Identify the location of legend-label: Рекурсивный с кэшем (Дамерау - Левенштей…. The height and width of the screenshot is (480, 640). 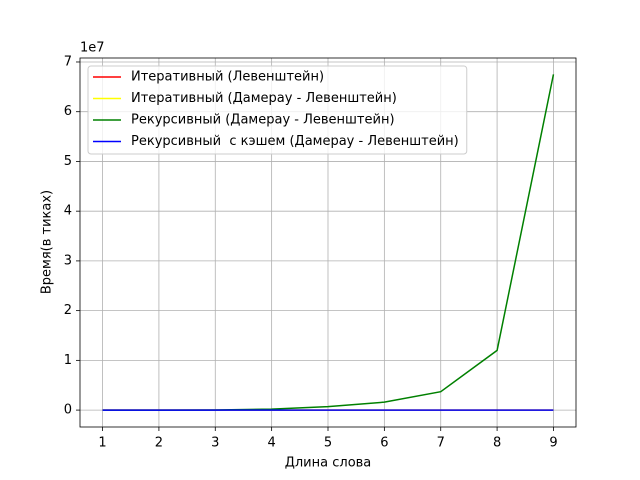
(295, 141).